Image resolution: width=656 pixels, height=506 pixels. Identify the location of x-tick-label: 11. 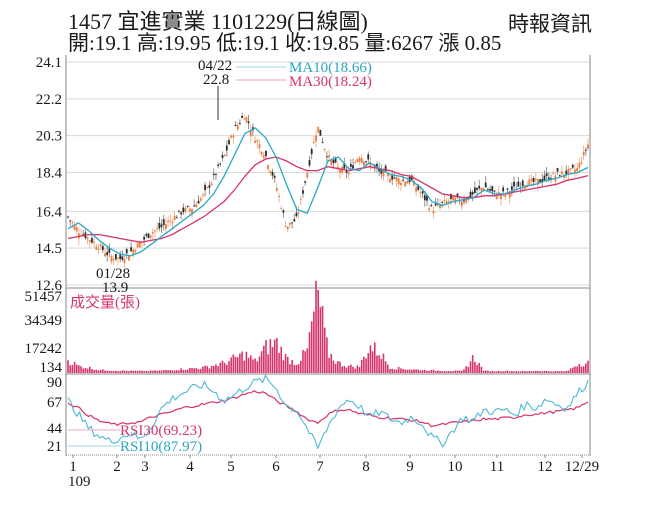
(497, 467).